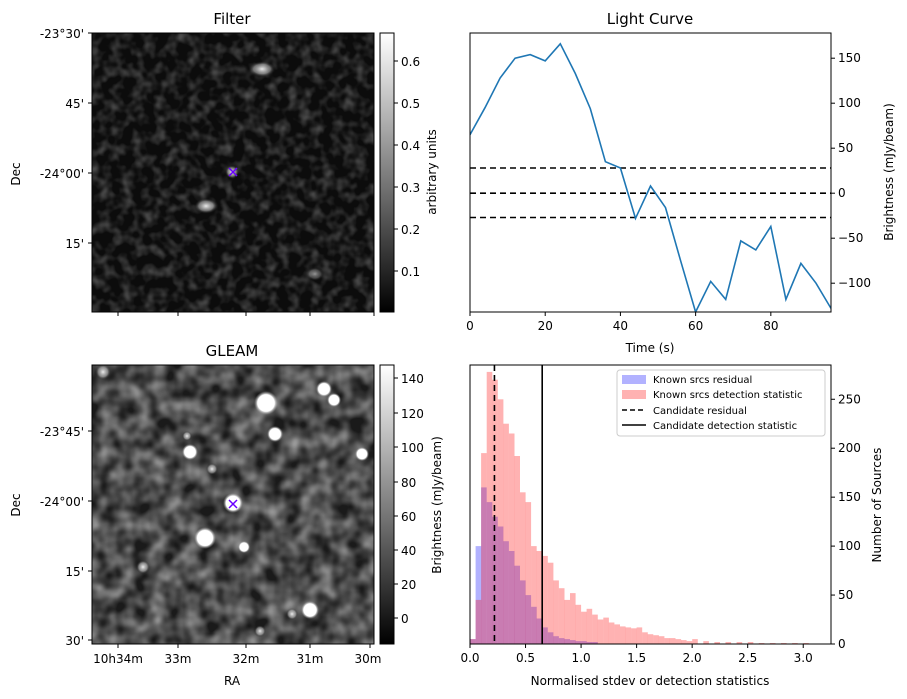 The height and width of the screenshot is (699, 907). I want to click on histogram-ylabel: Number of Sources, so click(877, 505).